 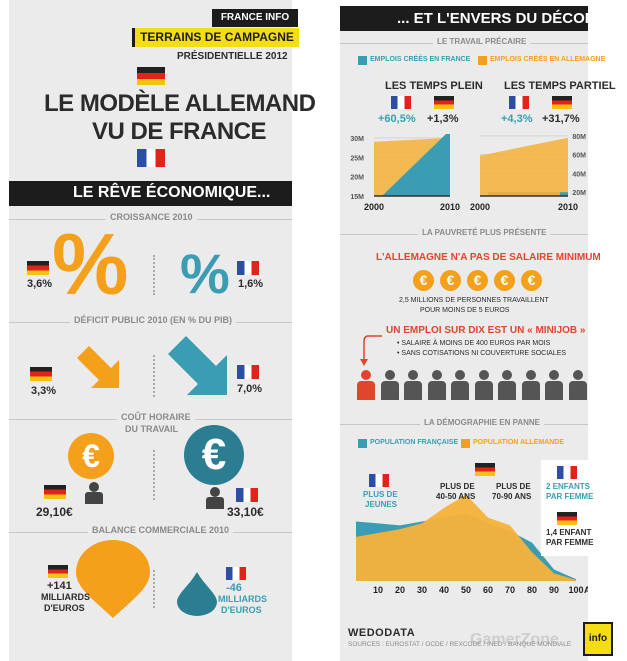 I want to click on trade-fr-value: -46, so click(x=234, y=588).